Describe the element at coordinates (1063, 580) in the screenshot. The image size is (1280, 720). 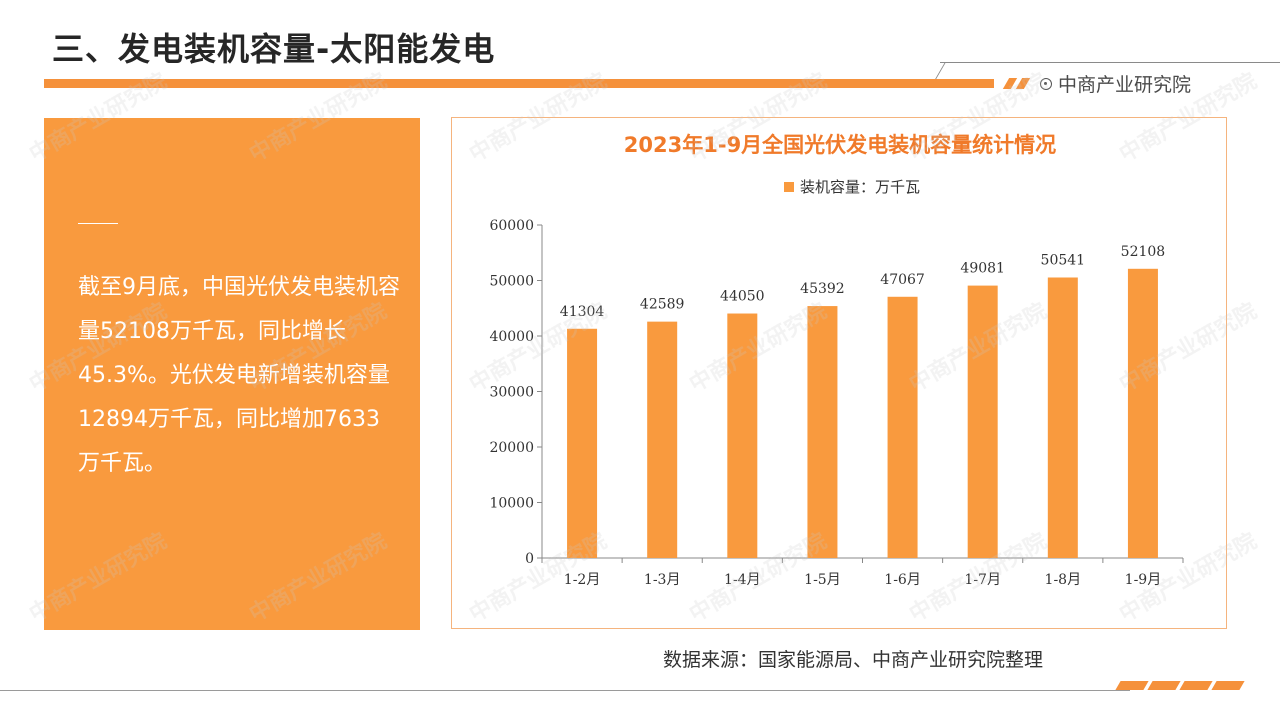
I see `x-tick-label: 1-8月` at that location.